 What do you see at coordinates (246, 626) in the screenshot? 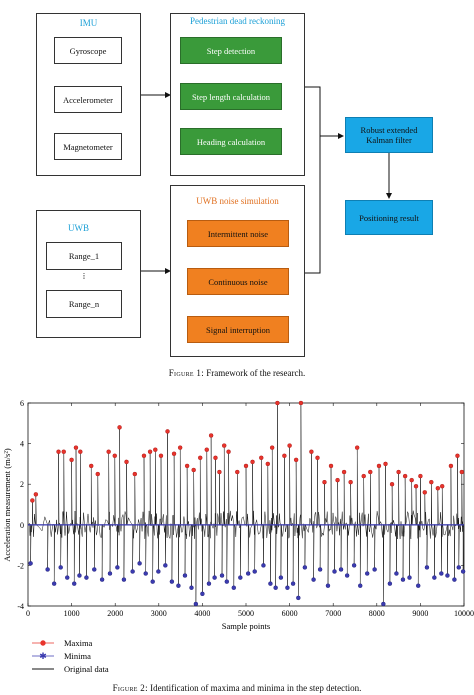
I see `x-axis-label: Sample points` at bounding box center [246, 626].